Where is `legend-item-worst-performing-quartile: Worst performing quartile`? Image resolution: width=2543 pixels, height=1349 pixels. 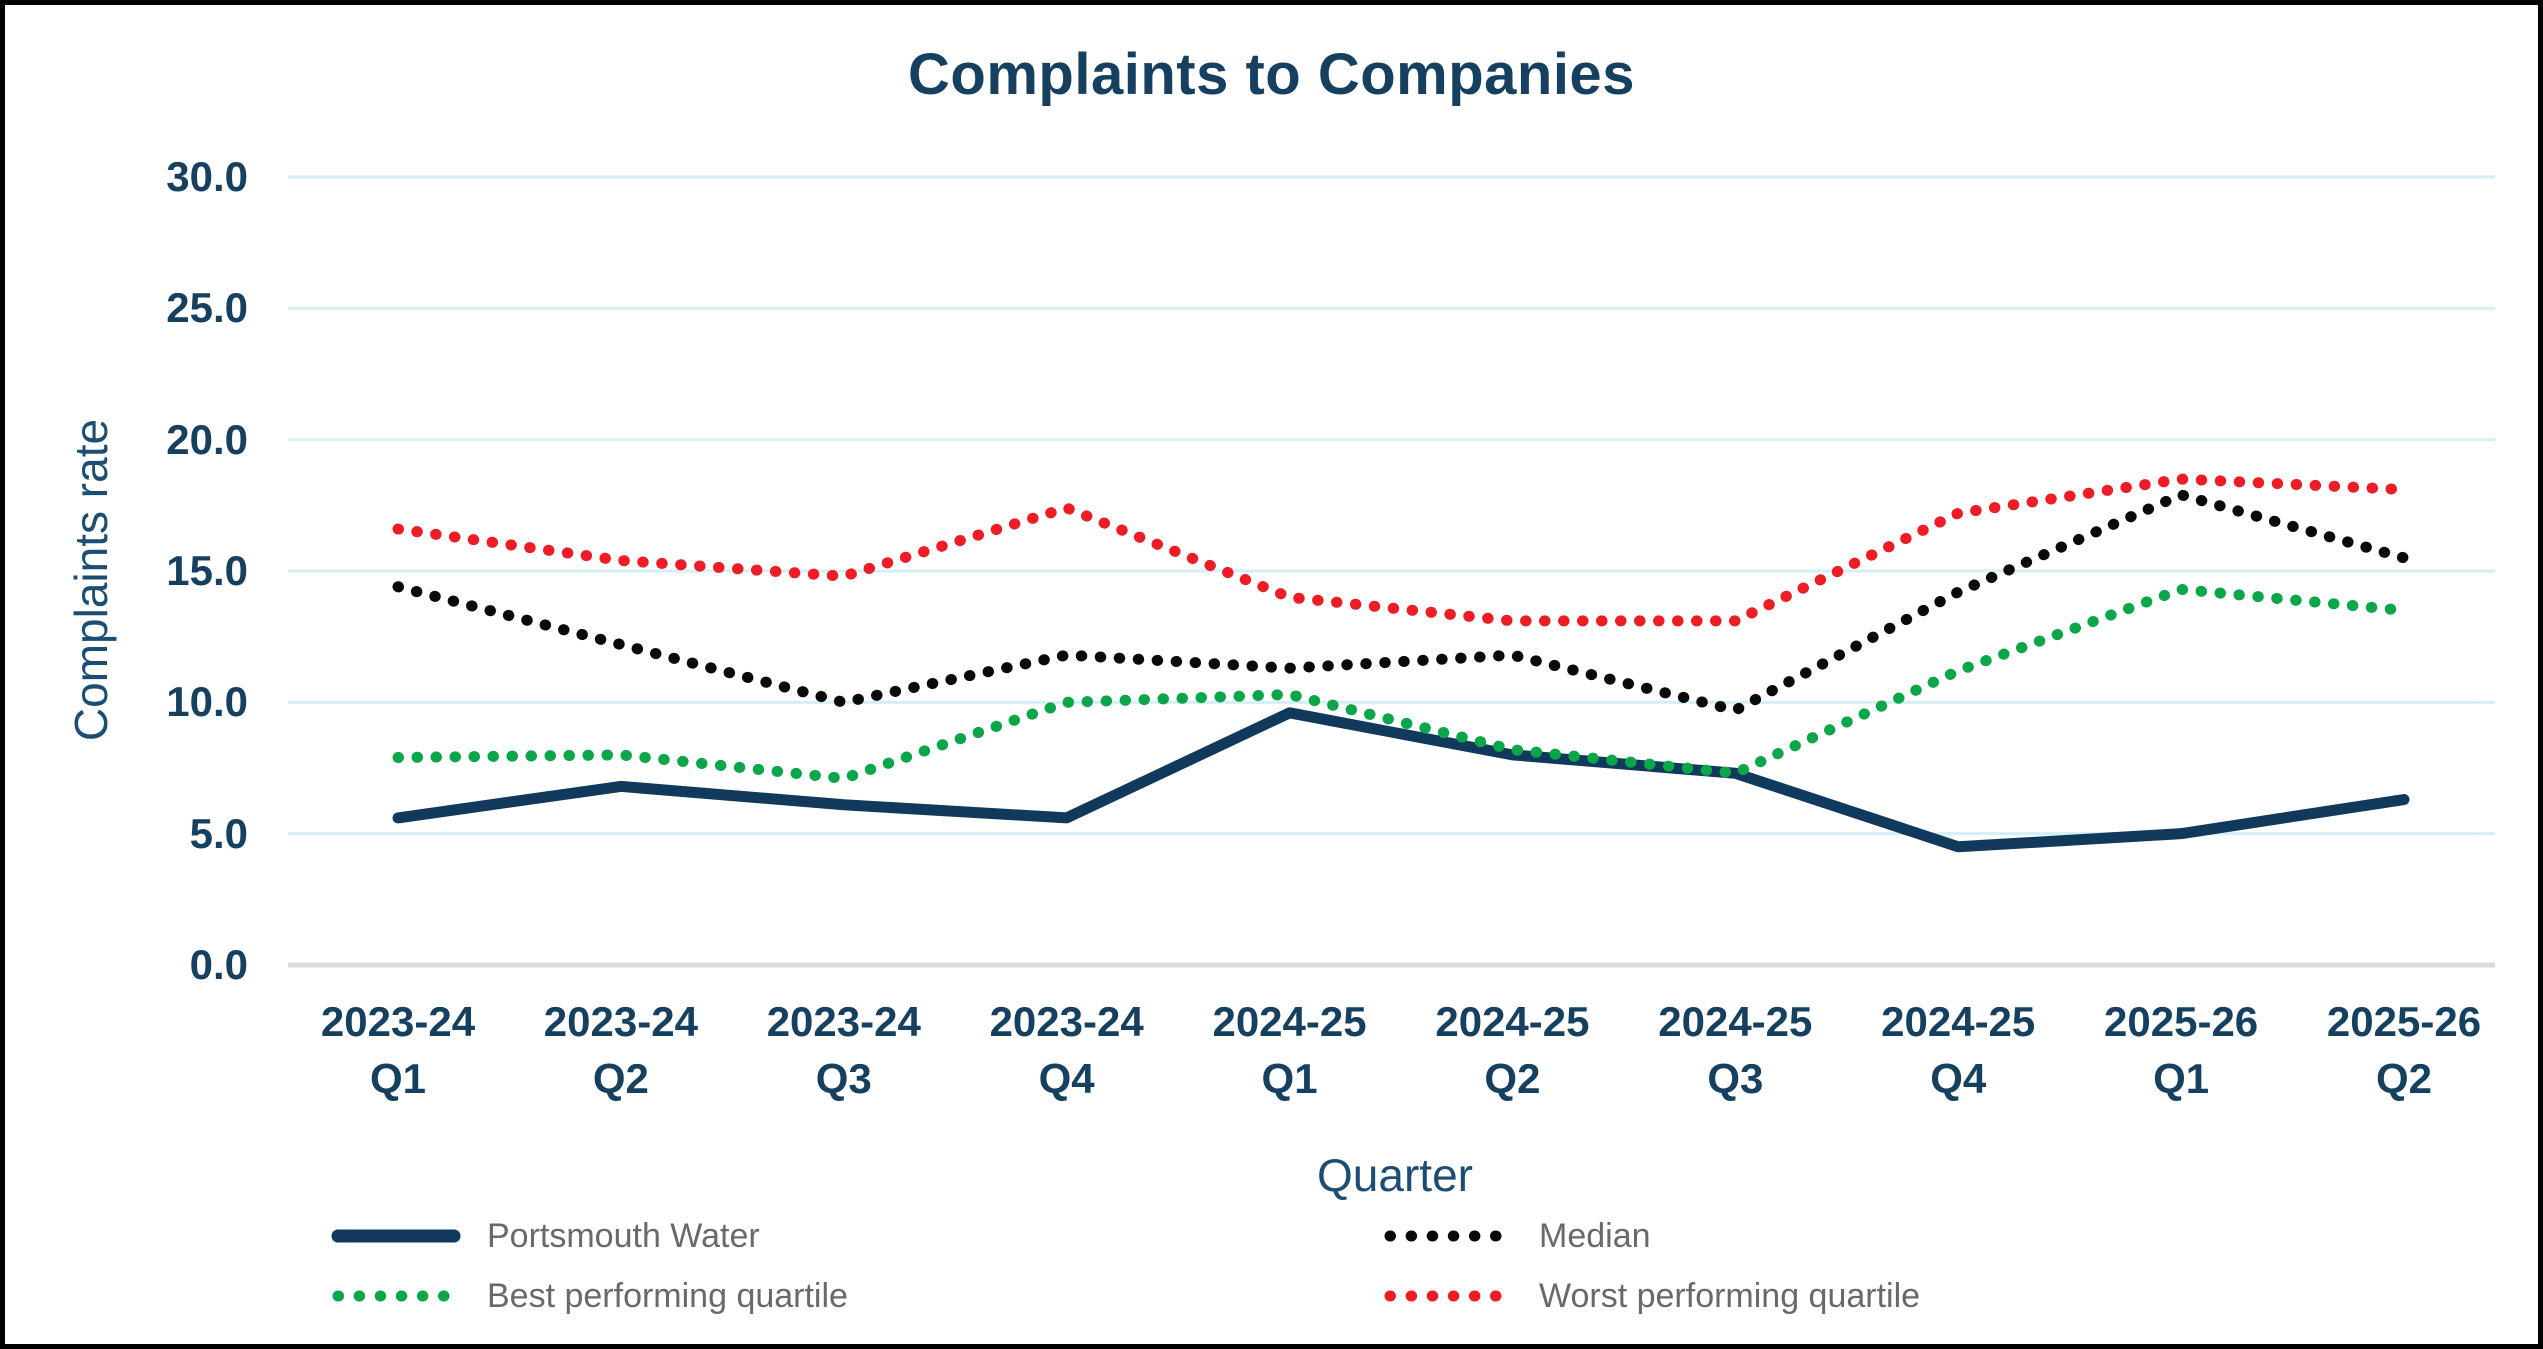 legend-item-worst-performing-quartile: Worst performing quartile is located at coordinates (1651, 1296).